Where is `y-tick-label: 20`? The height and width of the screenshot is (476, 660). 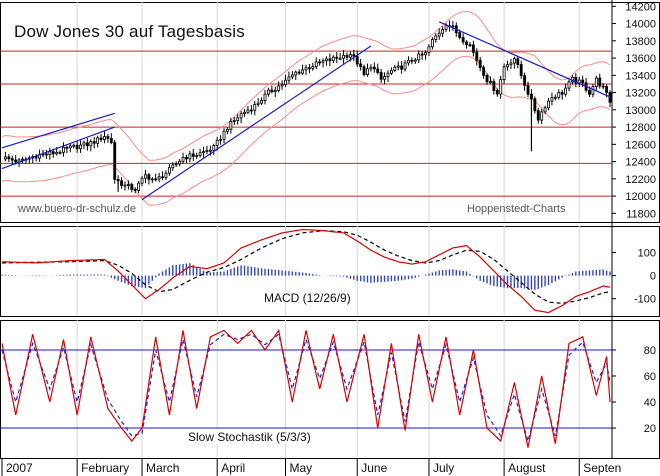 y-tick-label: 20 is located at coordinates (650, 429).